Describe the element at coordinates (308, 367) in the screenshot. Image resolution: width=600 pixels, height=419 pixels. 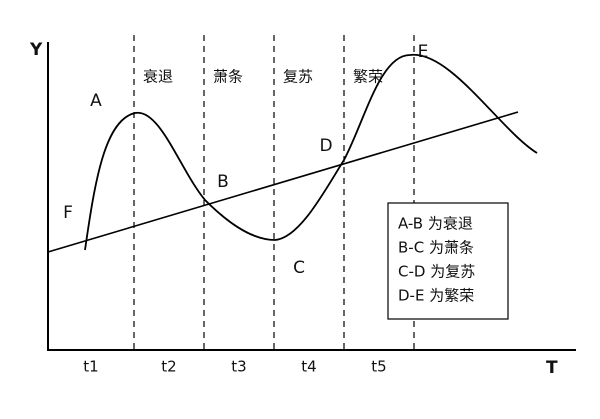
I see `period-label: t4` at that location.